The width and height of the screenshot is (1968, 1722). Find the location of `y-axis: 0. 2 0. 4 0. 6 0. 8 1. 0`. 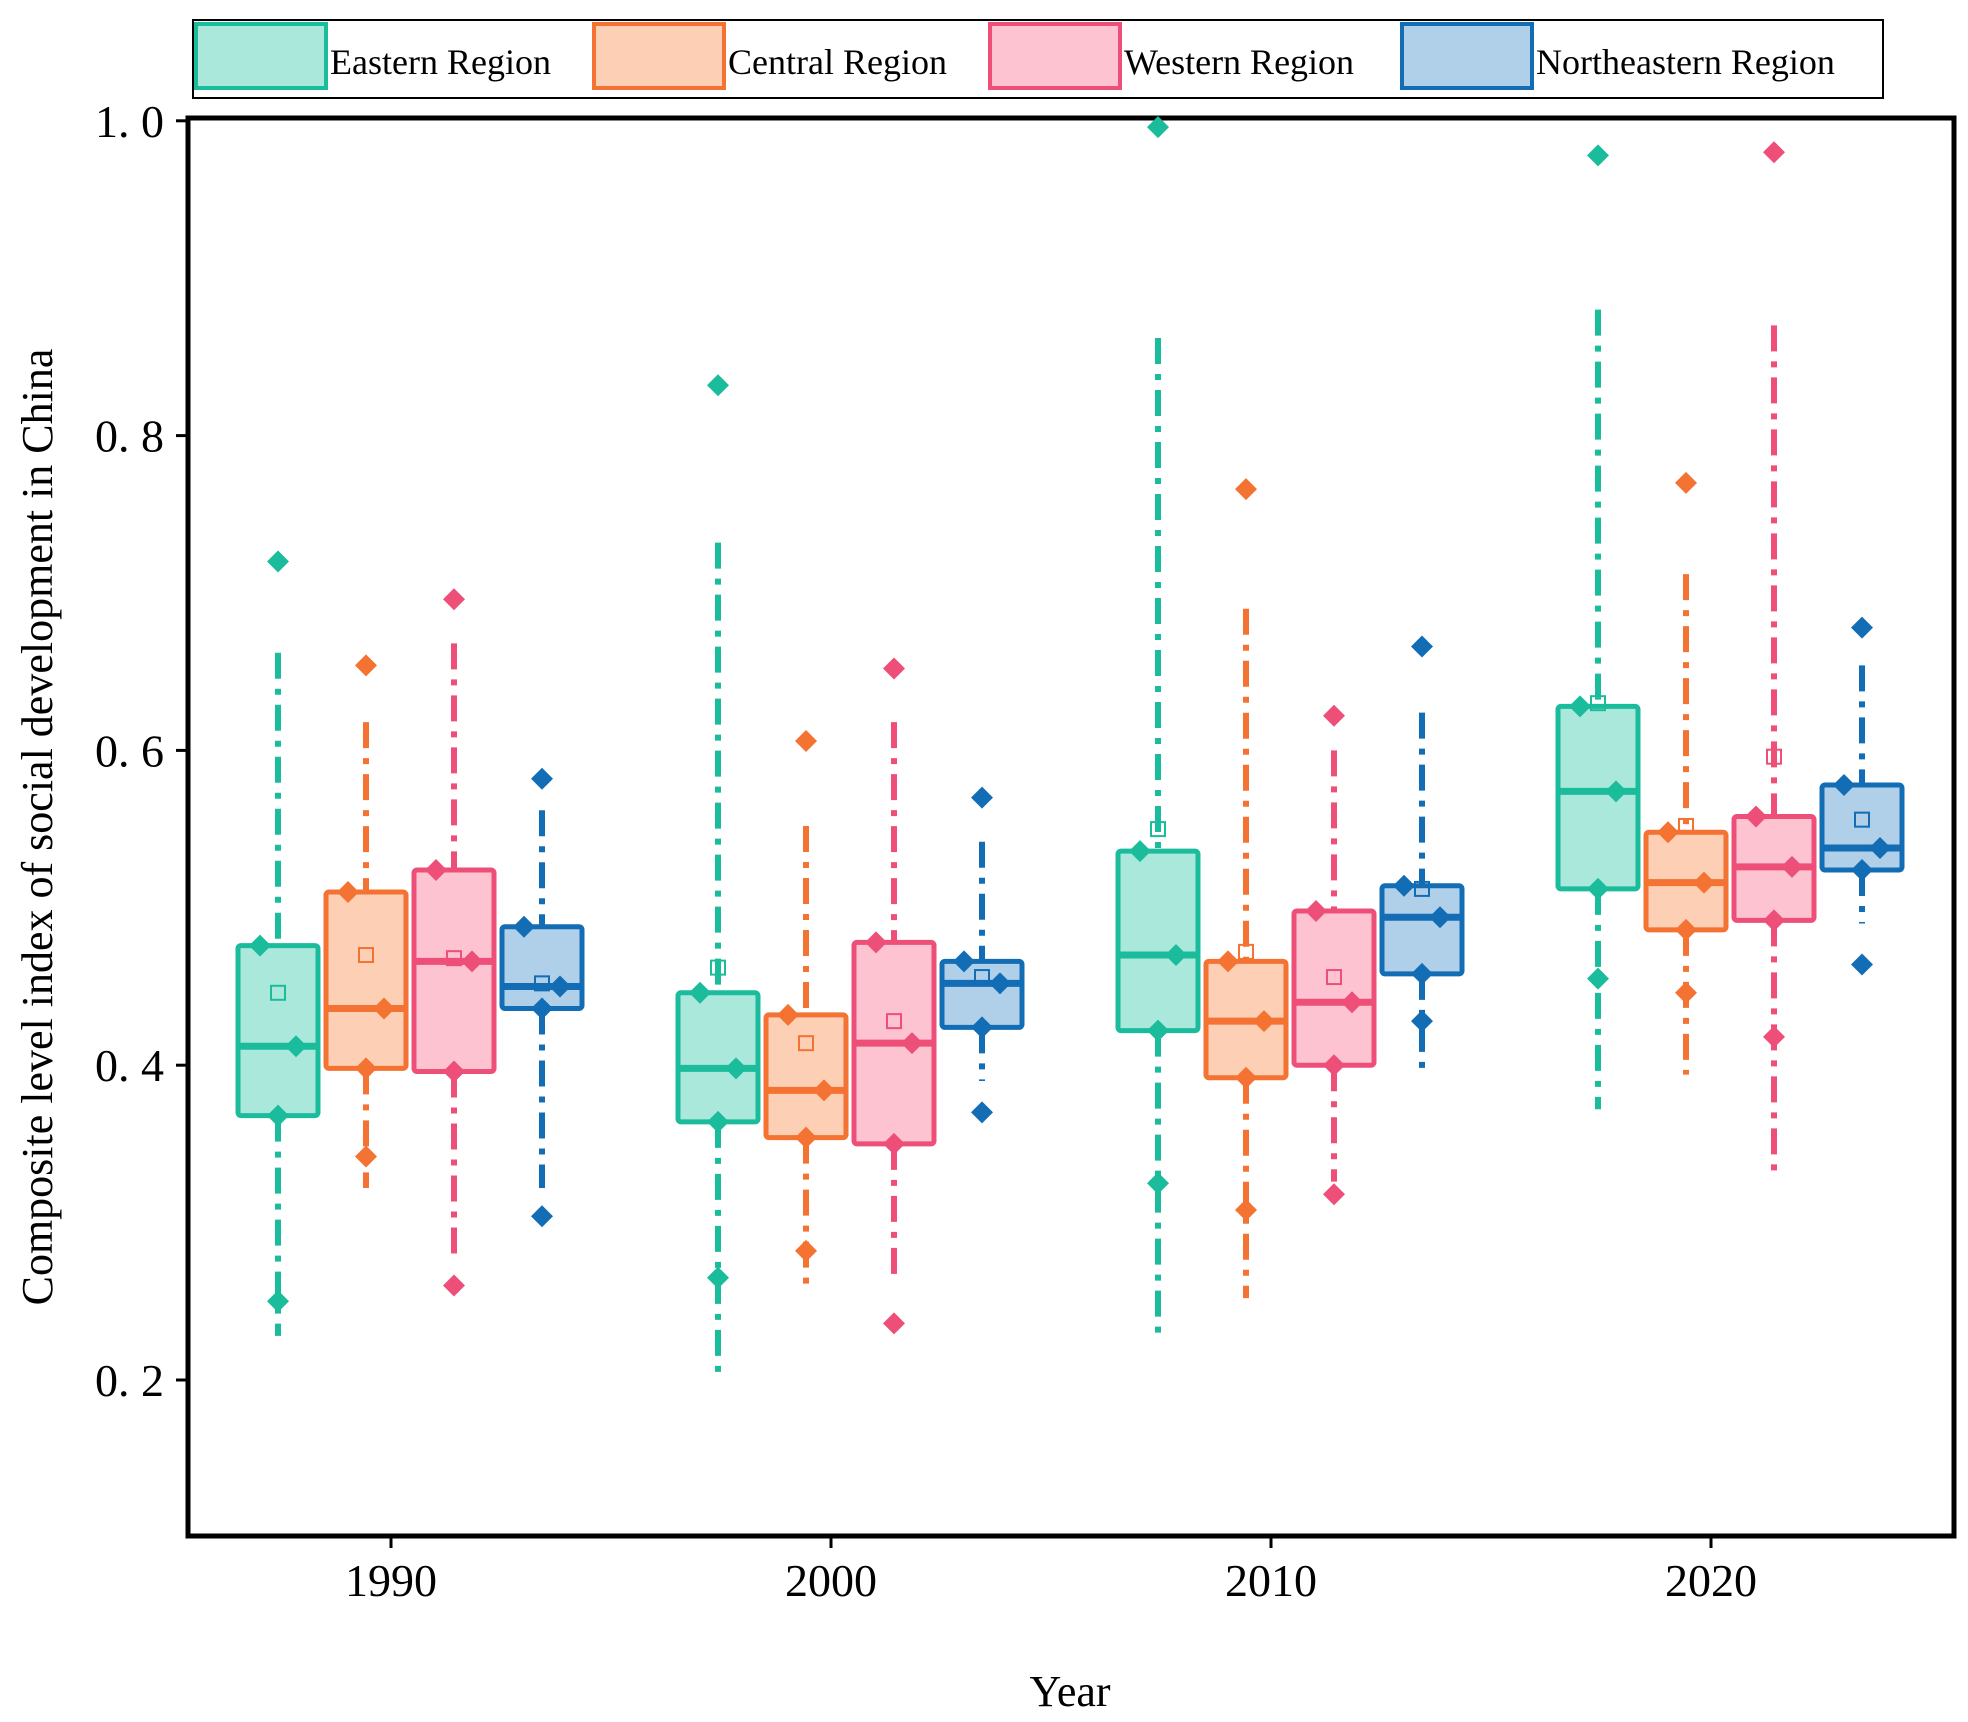

y-axis: 0. 2 0. 4 0. 6 0. 8 1. 0 is located at coordinates (141, 751).